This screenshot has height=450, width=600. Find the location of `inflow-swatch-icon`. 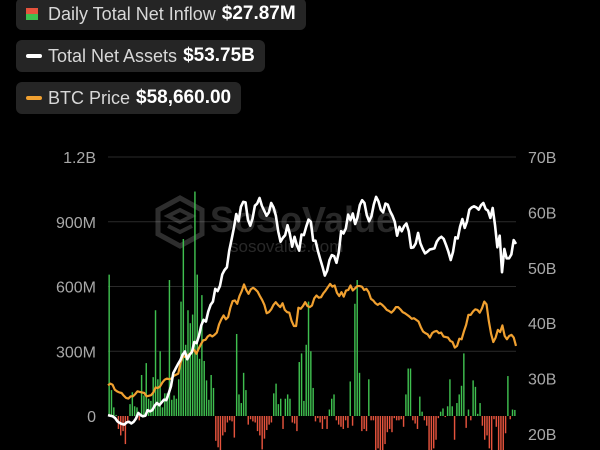

inflow-swatch-icon is located at coordinates (32, 14).